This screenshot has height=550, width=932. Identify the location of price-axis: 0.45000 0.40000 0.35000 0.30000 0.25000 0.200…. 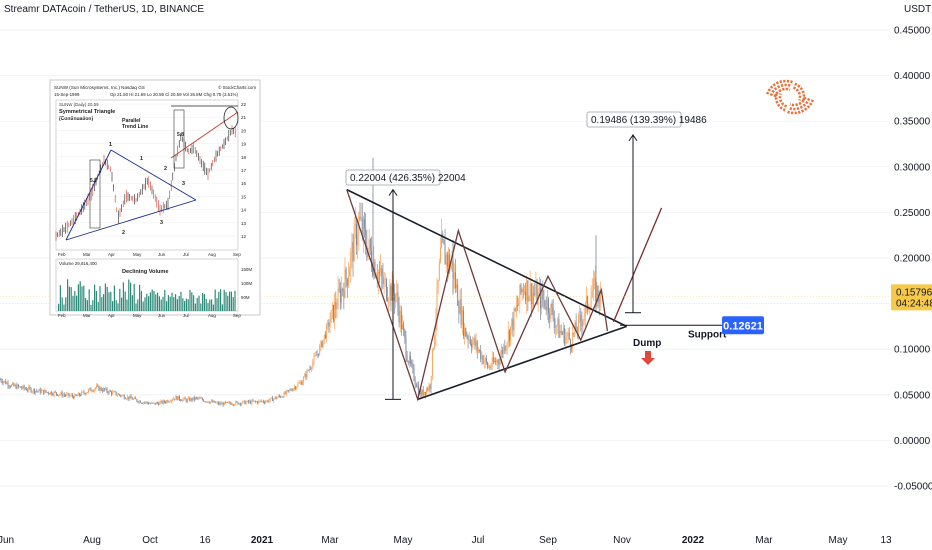
(911, 259).